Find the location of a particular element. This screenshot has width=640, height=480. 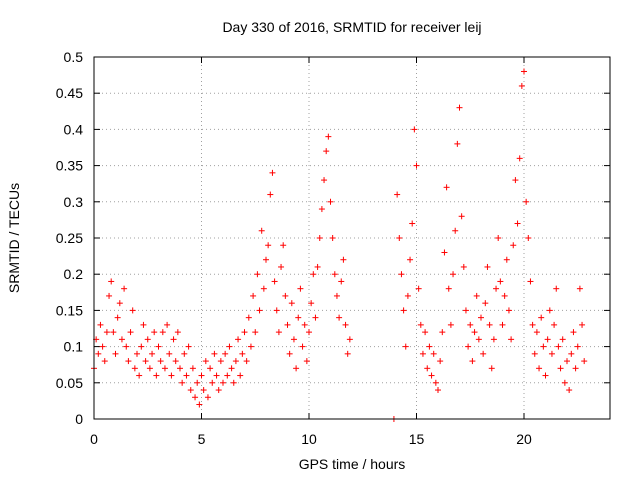

x-tick-label: 10 is located at coordinates (309, 439).